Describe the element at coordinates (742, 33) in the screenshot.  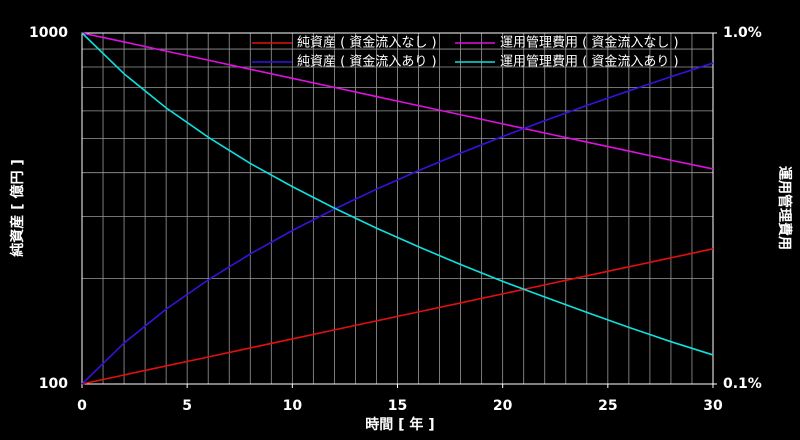
I see `y2-tick-label: 1.0%` at that location.